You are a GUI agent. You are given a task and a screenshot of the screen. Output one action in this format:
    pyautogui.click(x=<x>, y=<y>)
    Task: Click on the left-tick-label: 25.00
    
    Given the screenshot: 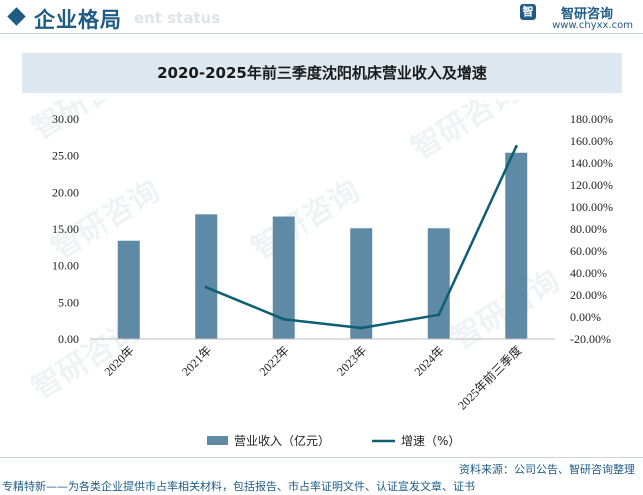 What is the action you would take?
    pyautogui.click(x=65, y=156)
    